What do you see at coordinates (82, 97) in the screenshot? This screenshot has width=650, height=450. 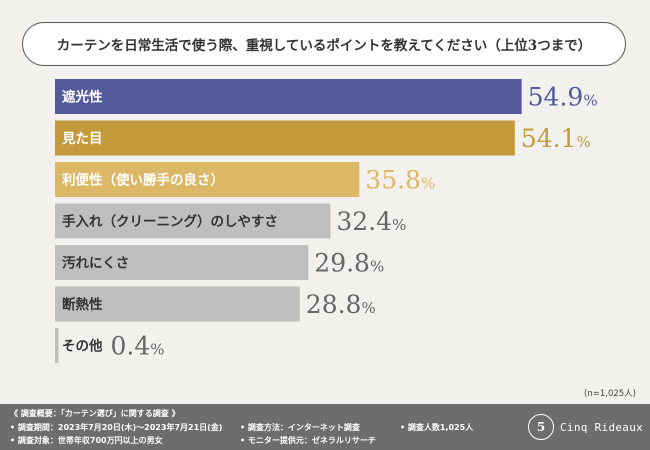 I see `category-label-1: 遮光性` at bounding box center [82, 97].